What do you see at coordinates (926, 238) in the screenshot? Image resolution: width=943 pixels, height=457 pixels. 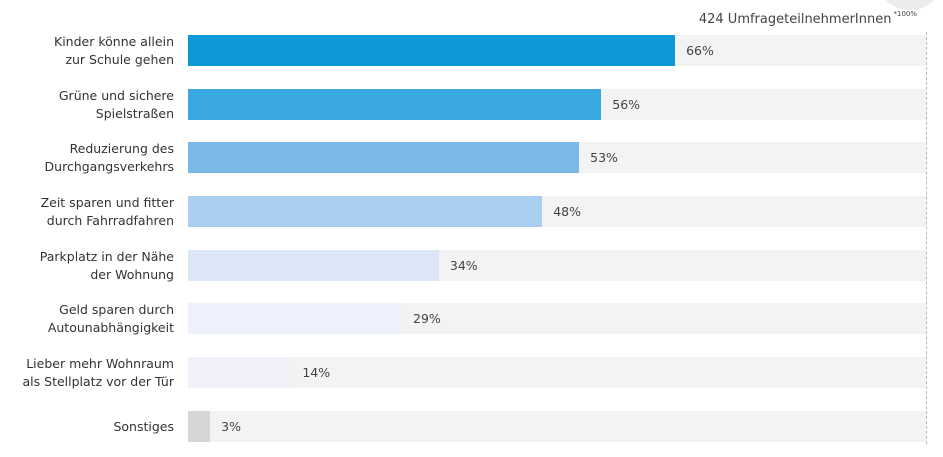 I see `hundred-percent-line` at bounding box center [926, 238].